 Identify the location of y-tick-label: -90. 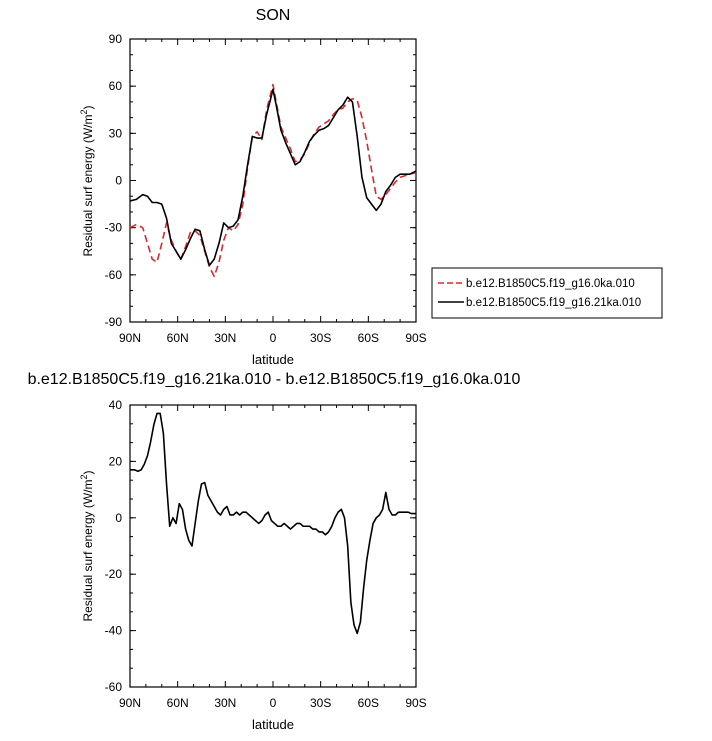
(114, 322).